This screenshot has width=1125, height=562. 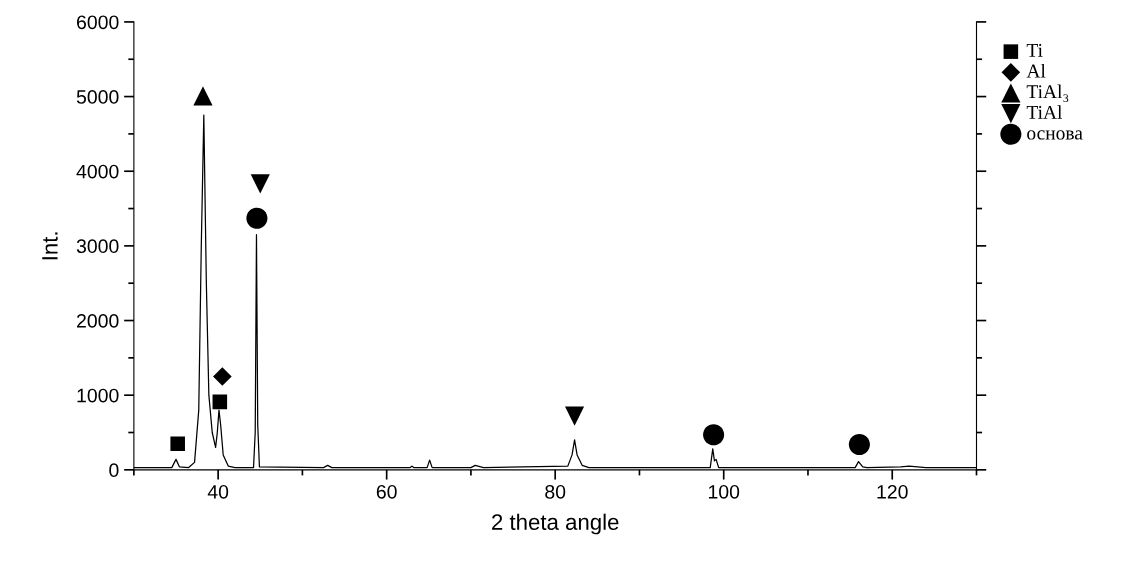 What do you see at coordinates (724, 491) in the screenshot?
I see `x-tick-label: 100` at bounding box center [724, 491].